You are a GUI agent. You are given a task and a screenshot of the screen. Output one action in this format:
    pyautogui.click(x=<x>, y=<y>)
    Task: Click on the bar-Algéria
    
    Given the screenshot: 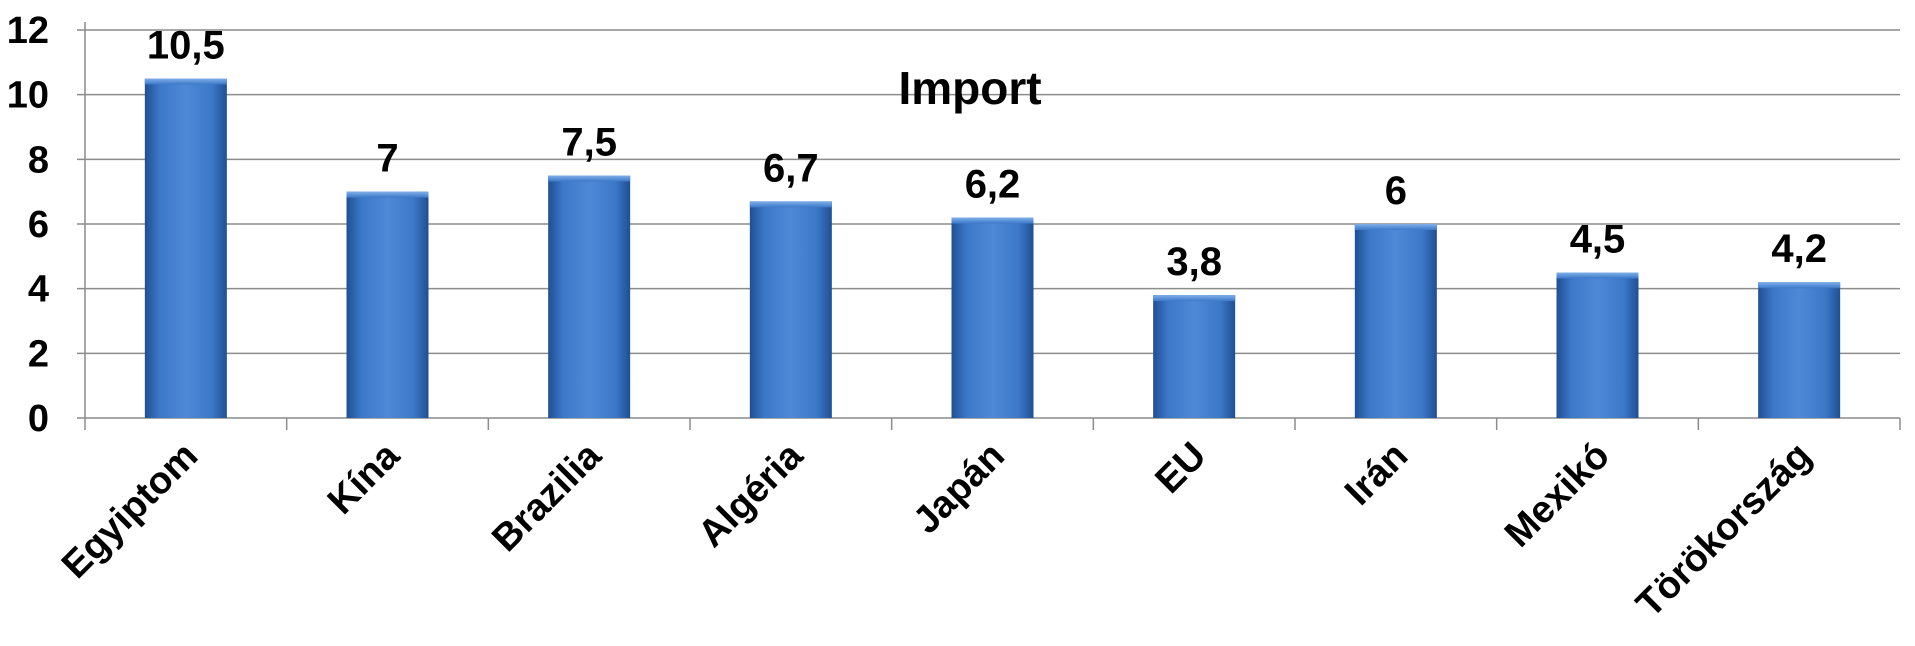 What is the action you would take?
    pyautogui.click(x=791, y=309)
    